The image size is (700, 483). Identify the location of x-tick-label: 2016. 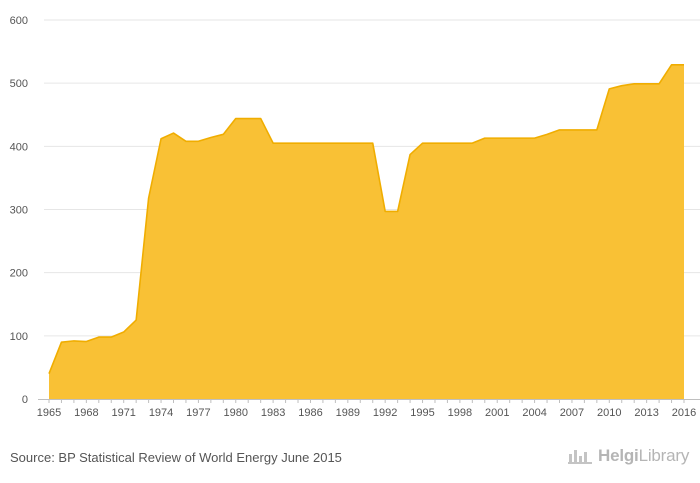
(684, 413).